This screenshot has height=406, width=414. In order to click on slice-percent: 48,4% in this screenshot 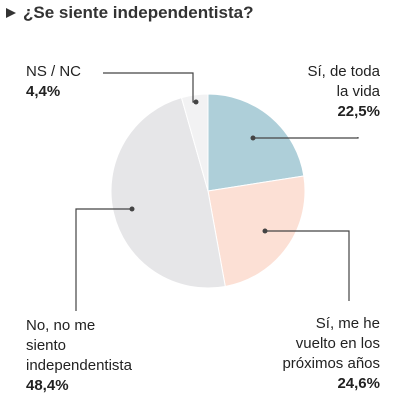, I will do `click(47, 385)`.